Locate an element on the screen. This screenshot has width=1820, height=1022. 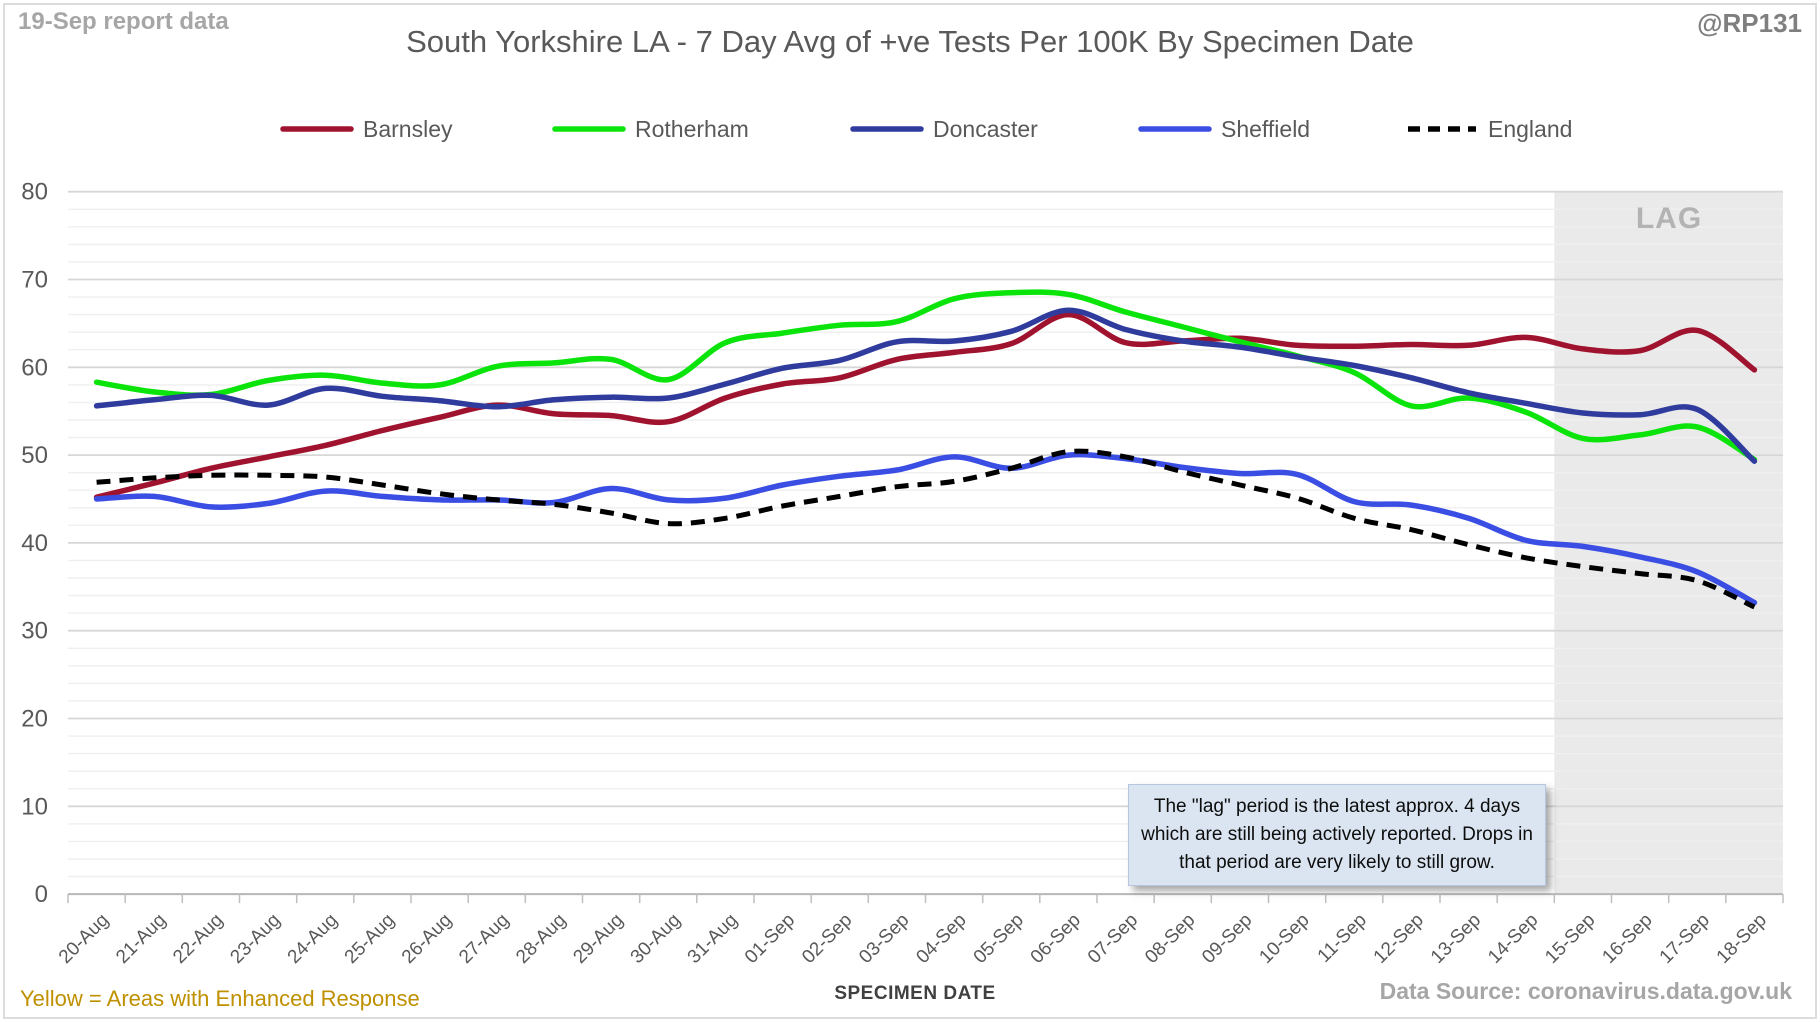
x-tick-label: 22-Aug is located at coordinates (198, 939).